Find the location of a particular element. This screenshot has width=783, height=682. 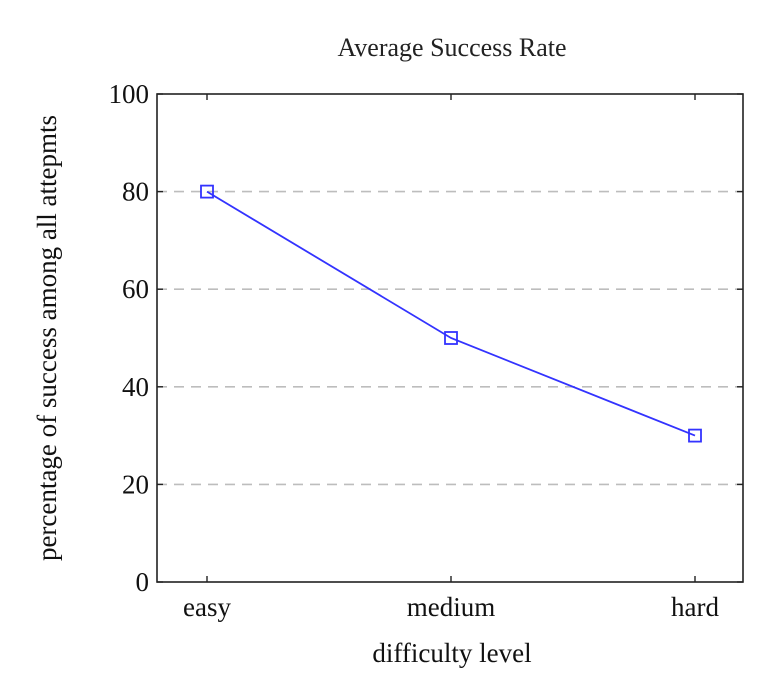

y-tick-label: 40 is located at coordinates (135, 387).